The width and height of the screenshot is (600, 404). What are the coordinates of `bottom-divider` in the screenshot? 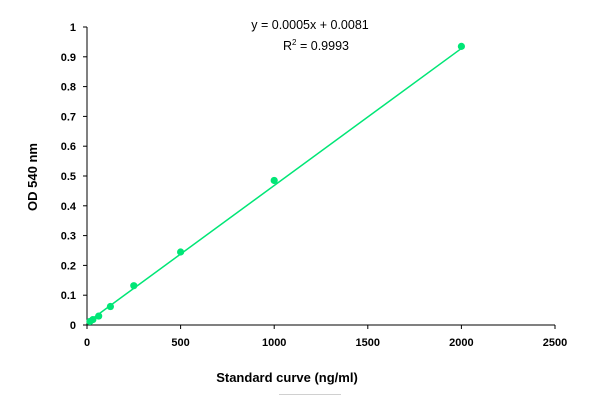 It's located at (310, 394).